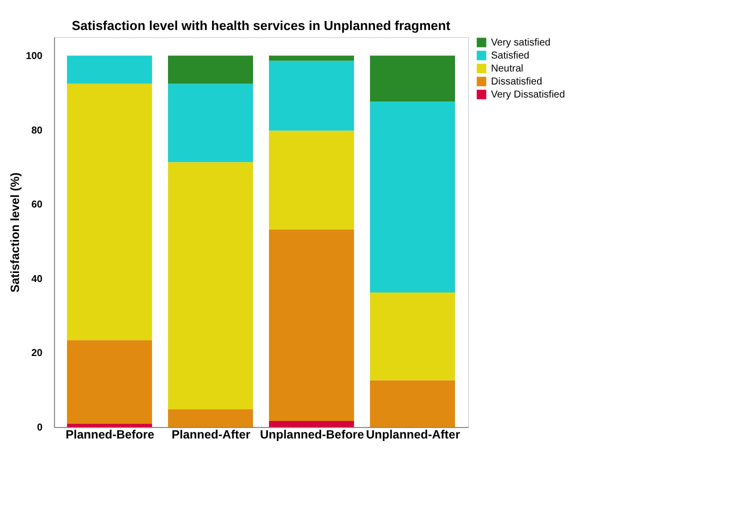 The image size is (731, 521). Describe the element at coordinates (520, 43) in the screenshot. I see `legend-label: Very satisfied` at that location.